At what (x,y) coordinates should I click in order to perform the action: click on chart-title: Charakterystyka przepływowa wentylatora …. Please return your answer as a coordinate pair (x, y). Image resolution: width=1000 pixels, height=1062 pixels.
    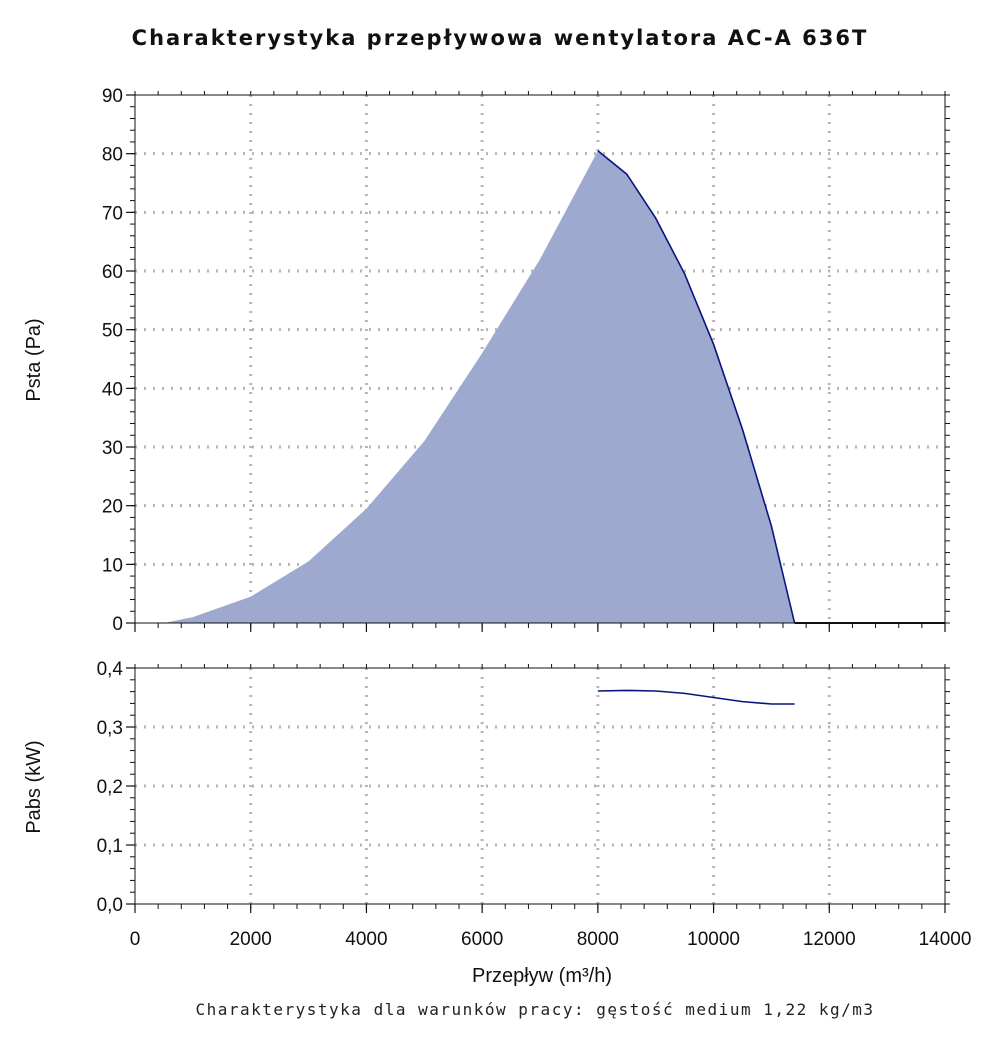
    Looking at the image, I should click on (500, 38).